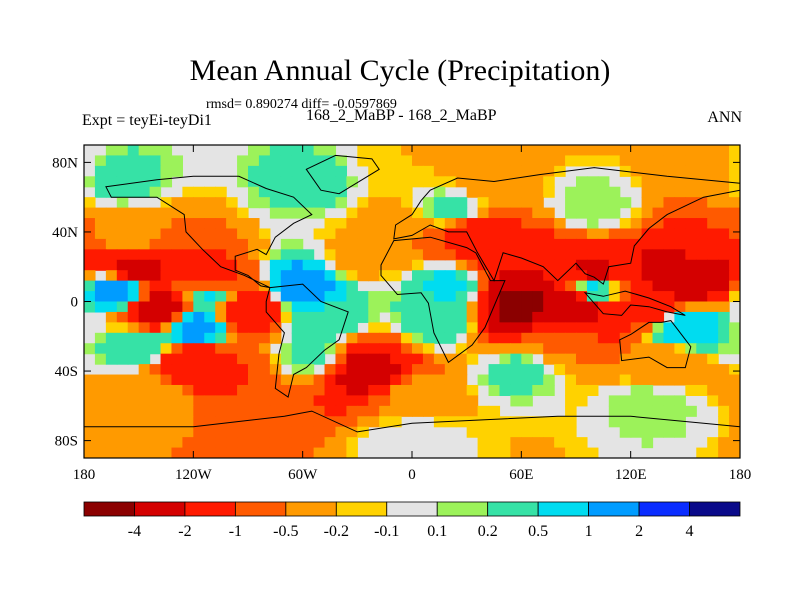 This screenshot has height=600, width=800. Describe the element at coordinates (65, 233) in the screenshot. I see `y-tick-label: 40N` at that location.